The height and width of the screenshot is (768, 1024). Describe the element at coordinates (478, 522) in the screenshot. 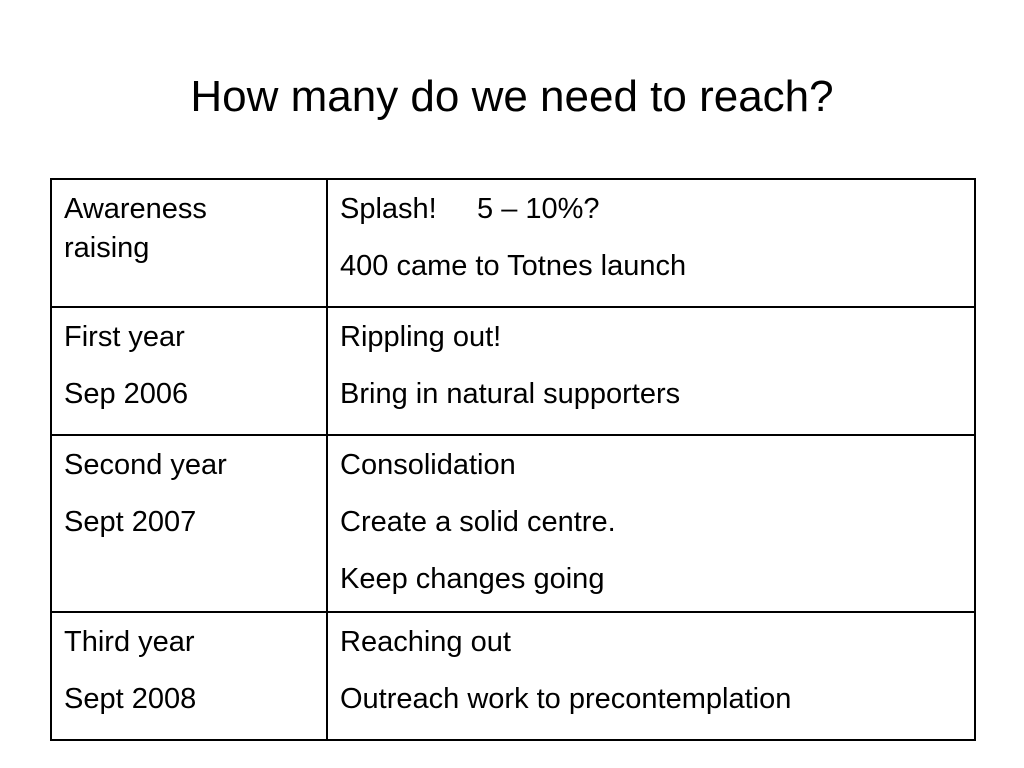

I see `detail-line: Create a solid centre.` at that location.